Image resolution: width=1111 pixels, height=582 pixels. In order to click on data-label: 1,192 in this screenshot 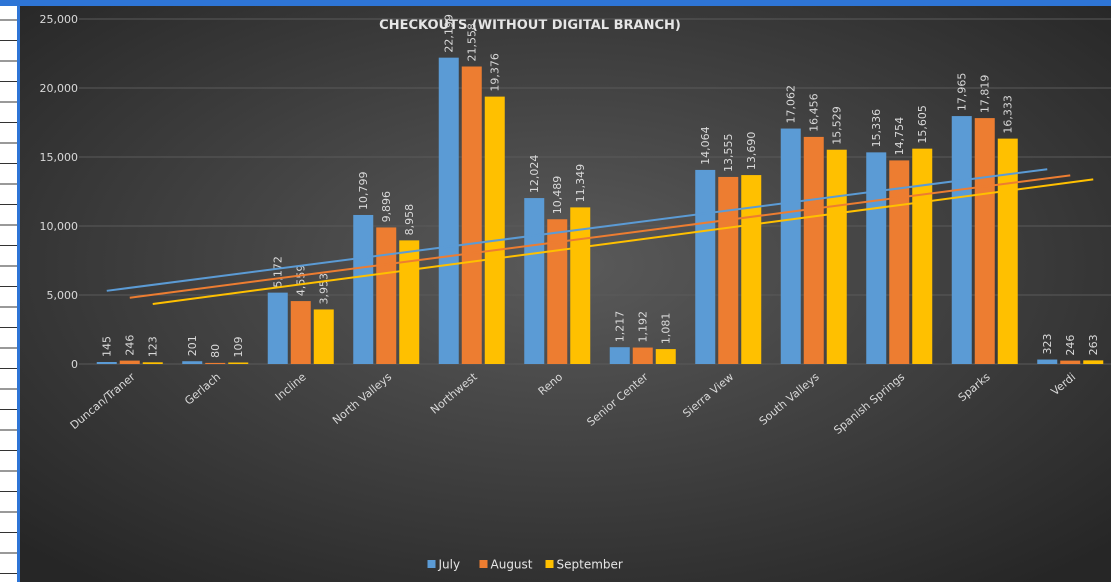, I will do `click(643, 327)`.